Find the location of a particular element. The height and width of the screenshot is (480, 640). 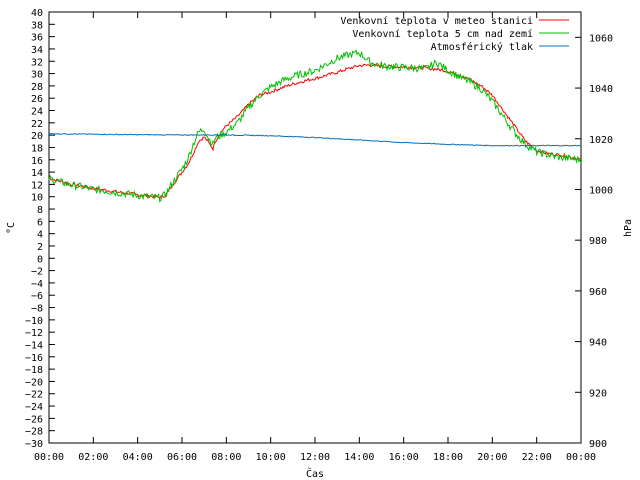

y-tick-label: 26 is located at coordinates (37, 99).